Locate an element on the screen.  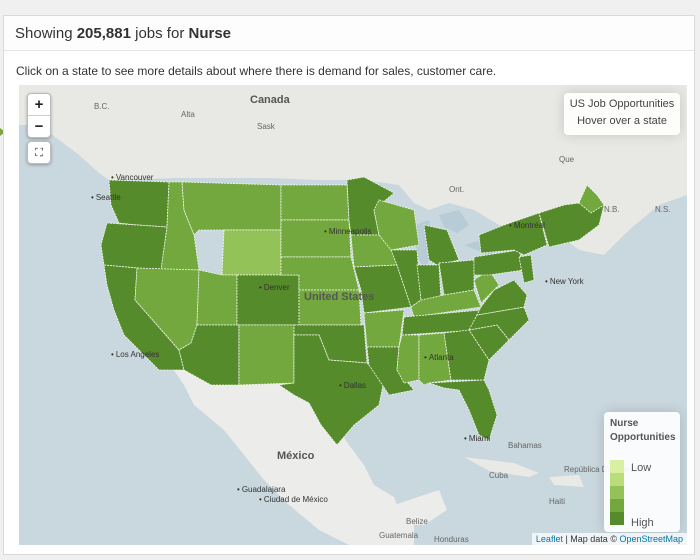
openstreetmap-link: OpenStreetMap is located at coordinates (651, 539).